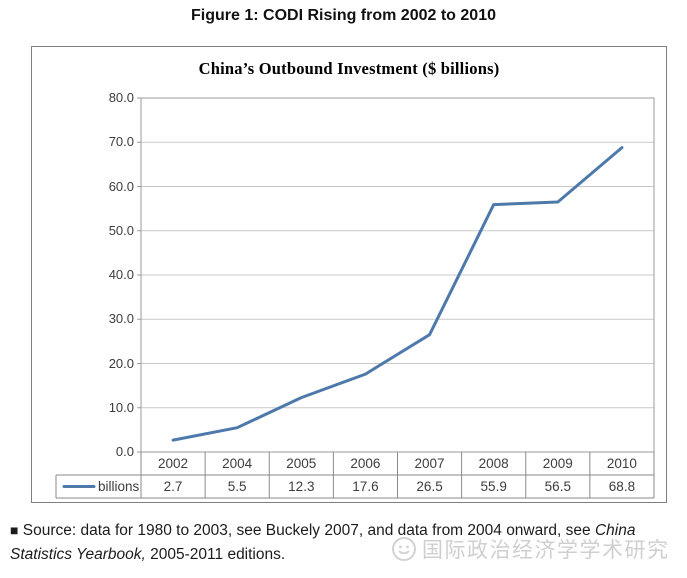 This screenshot has width=687, height=578. I want to click on legend-label: billions, so click(119, 486).